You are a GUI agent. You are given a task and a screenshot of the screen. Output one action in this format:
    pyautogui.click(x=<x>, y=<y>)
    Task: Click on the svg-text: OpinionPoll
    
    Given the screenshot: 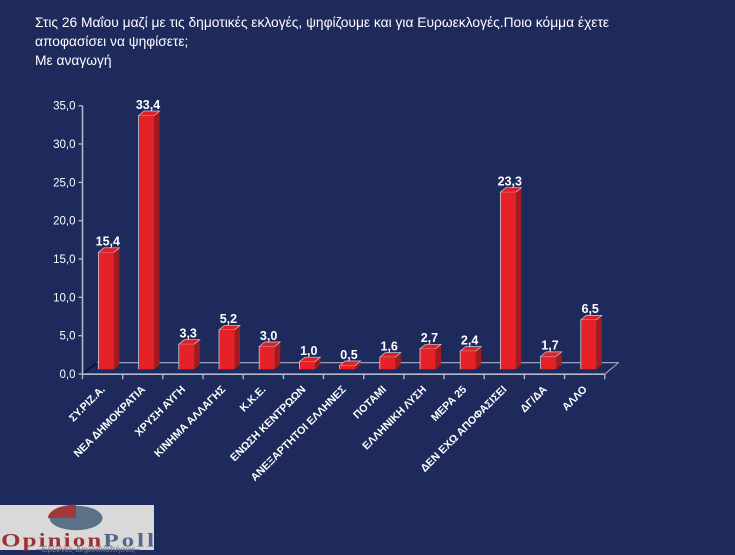 What is the action you would take?
    pyautogui.click(x=79, y=539)
    